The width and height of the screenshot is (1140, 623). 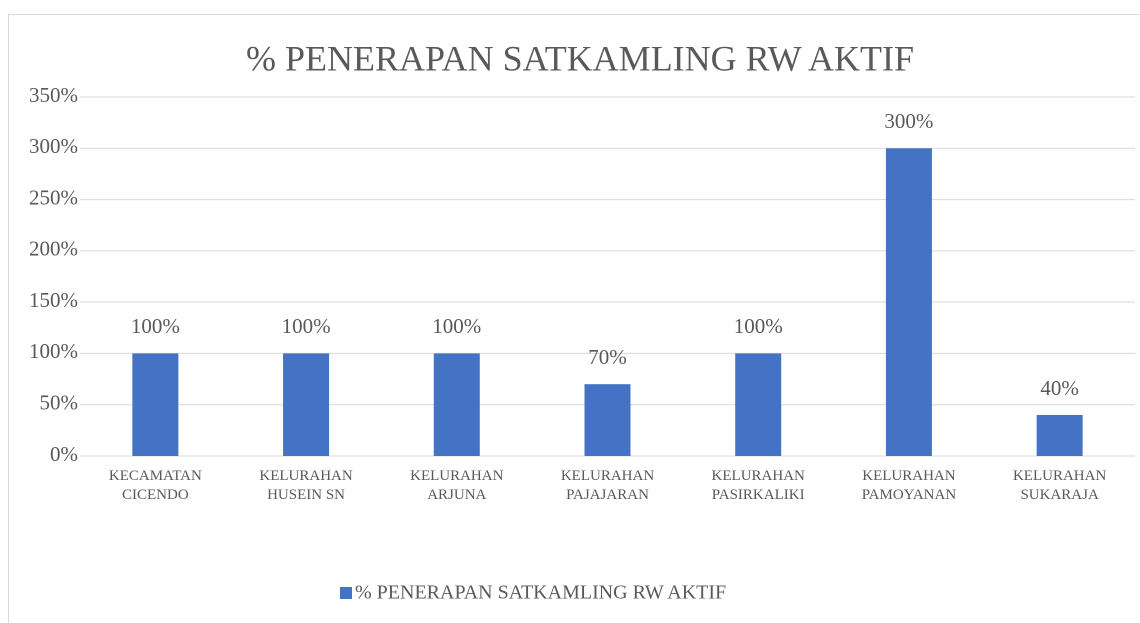 What do you see at coordinates (53, 95) in the screenshot?
I see `y-tick-label: 350%` at bounding box center [53, 95].